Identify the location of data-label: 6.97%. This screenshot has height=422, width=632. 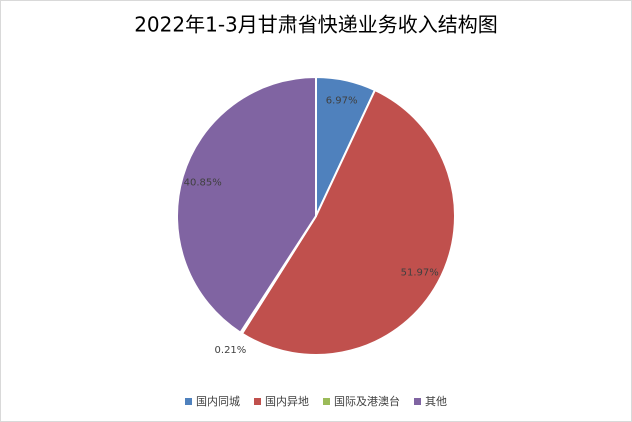
(342, 101).